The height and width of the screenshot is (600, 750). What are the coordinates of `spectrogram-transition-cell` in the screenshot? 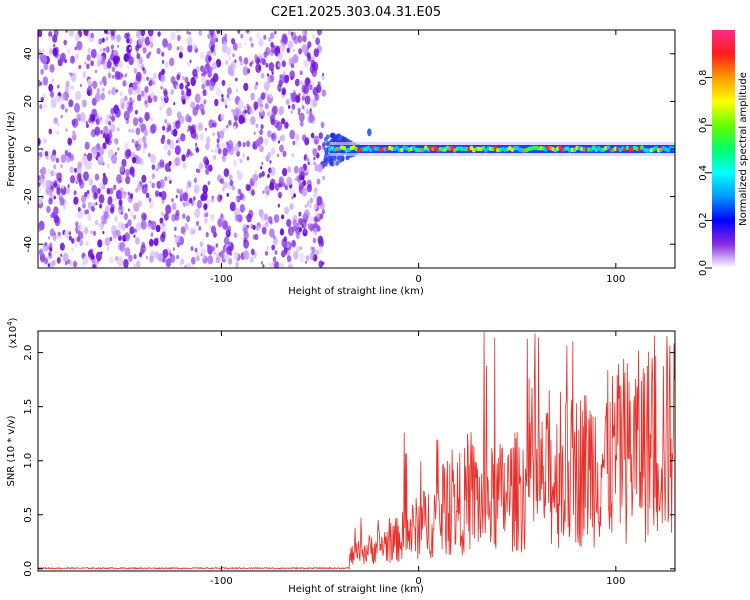 It's located at (325, 160).